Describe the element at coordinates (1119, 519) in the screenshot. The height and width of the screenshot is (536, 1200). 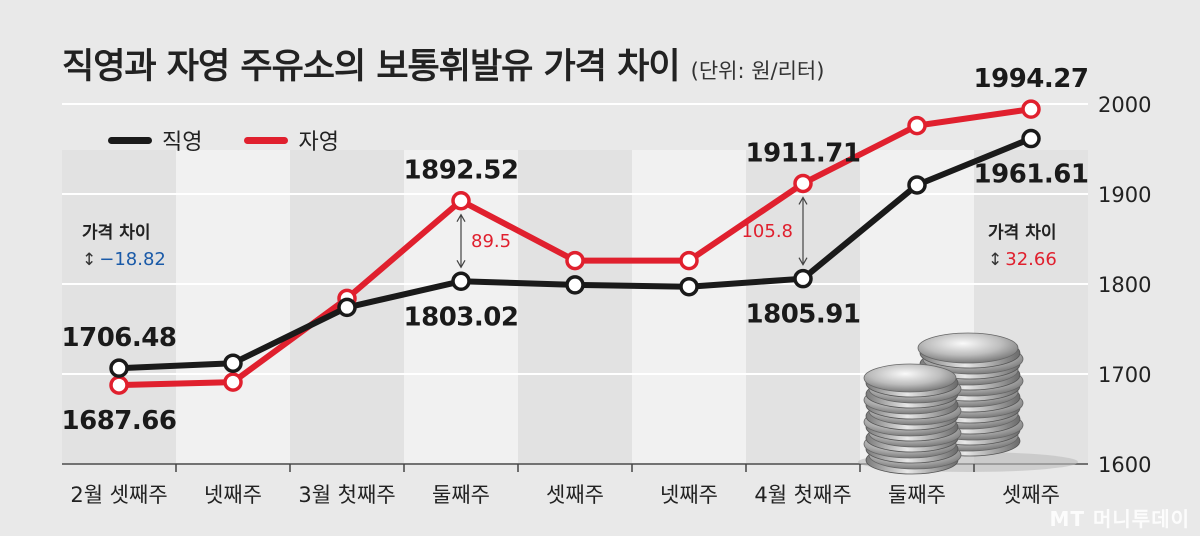
I see `watermark: MT 머니투데이` at that location.